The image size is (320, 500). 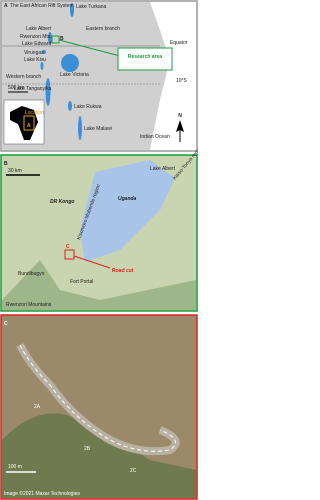 What do you see at coordinates (36, 37) in the screenshot?
I see `place: Rwenzori Mts.` at bounding box center [36, 37].